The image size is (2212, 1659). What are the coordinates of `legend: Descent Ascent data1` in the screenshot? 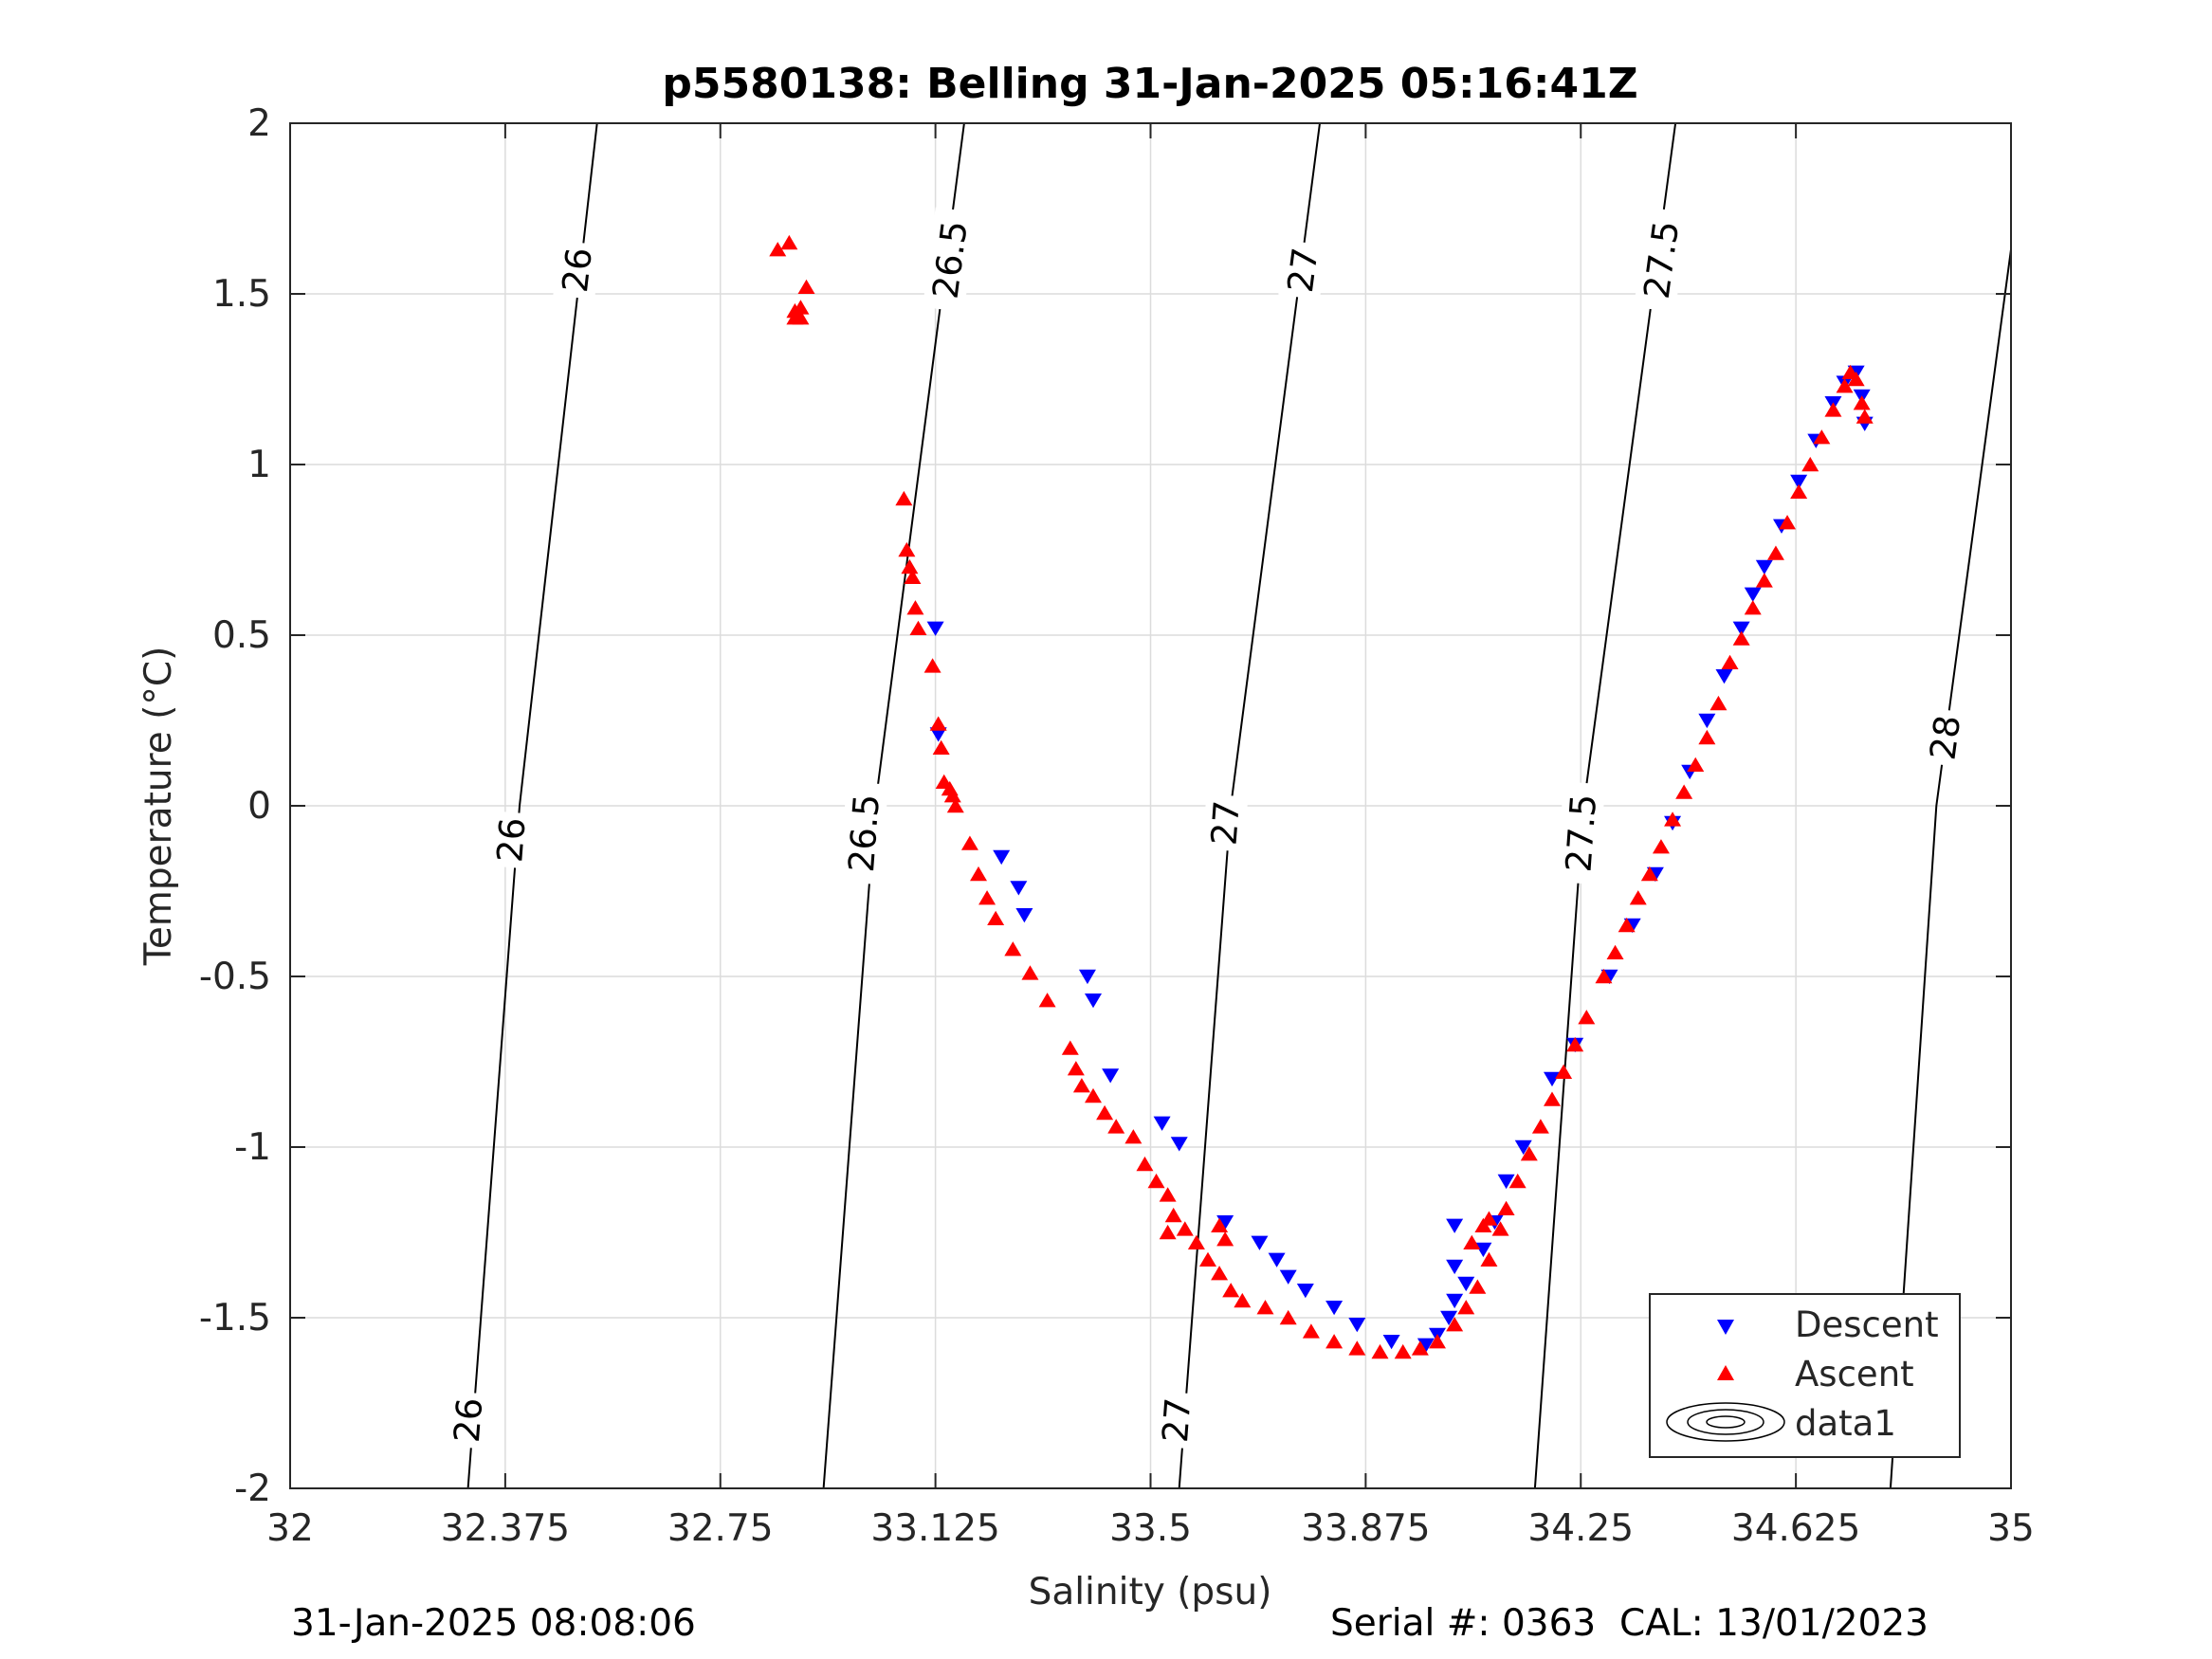 It's located at (1805, 1375).